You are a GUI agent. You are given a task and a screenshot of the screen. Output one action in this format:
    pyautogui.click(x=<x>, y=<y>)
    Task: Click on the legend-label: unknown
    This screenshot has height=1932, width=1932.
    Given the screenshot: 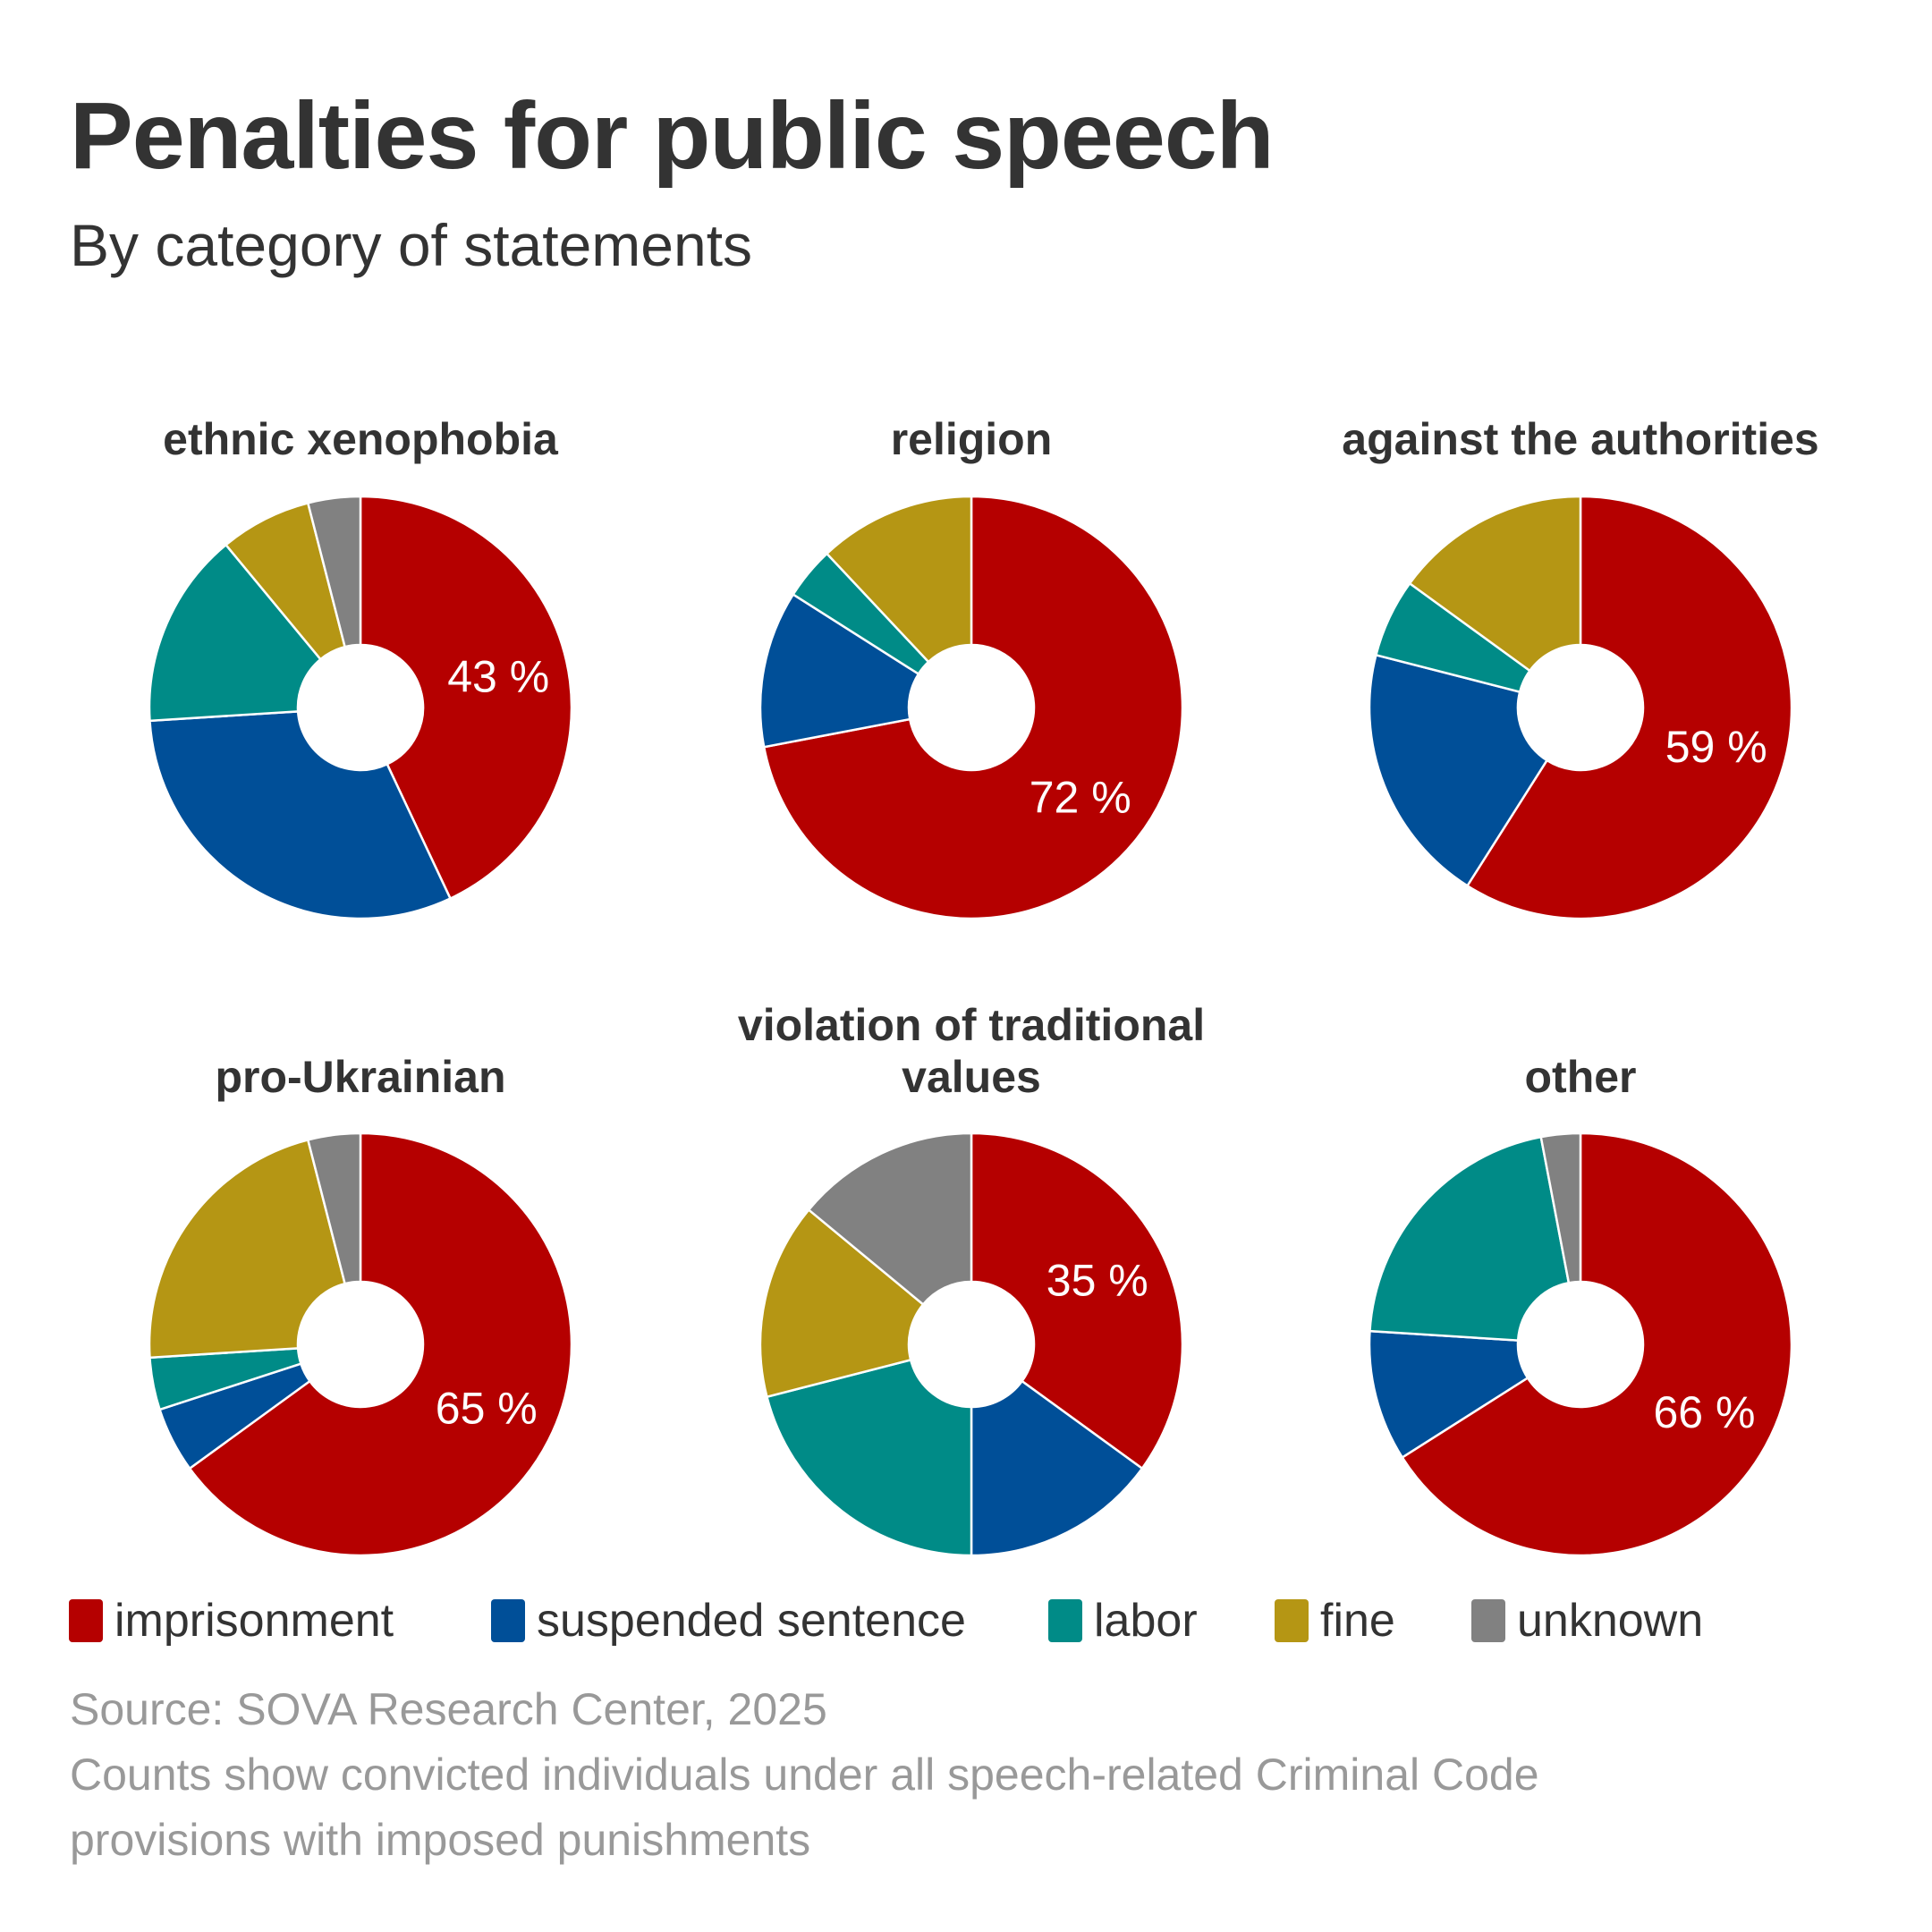 What is the action you would take?
    pyautogui.click(x=1610, y=1621)
    